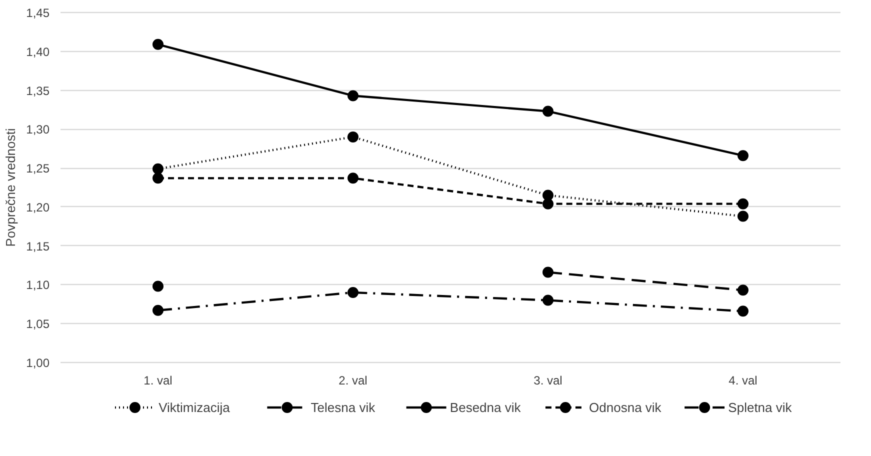  What do you see at coordinates (486, 407) in the screenshot?
I see `legend-label: Besedna vik` at bounding box center [486, 407].